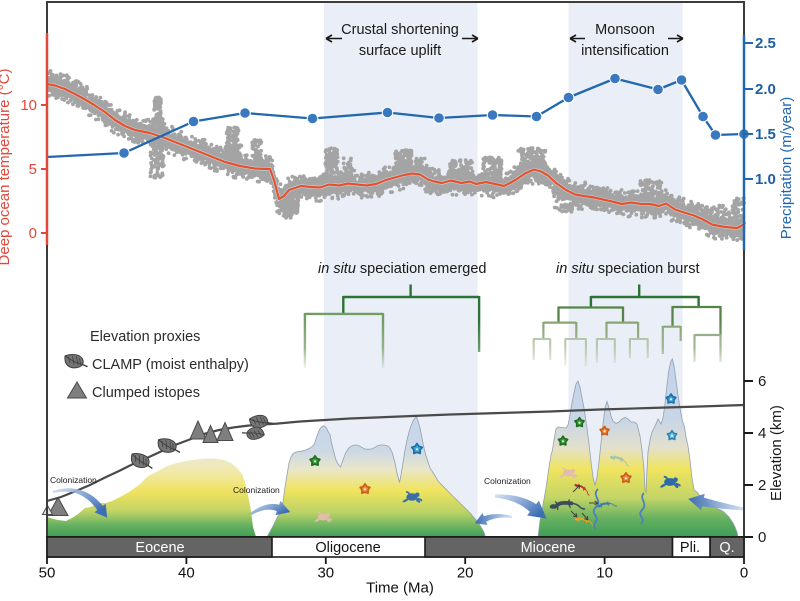  I want to click on svg-text: Elevation proxies, so click(145, 337).